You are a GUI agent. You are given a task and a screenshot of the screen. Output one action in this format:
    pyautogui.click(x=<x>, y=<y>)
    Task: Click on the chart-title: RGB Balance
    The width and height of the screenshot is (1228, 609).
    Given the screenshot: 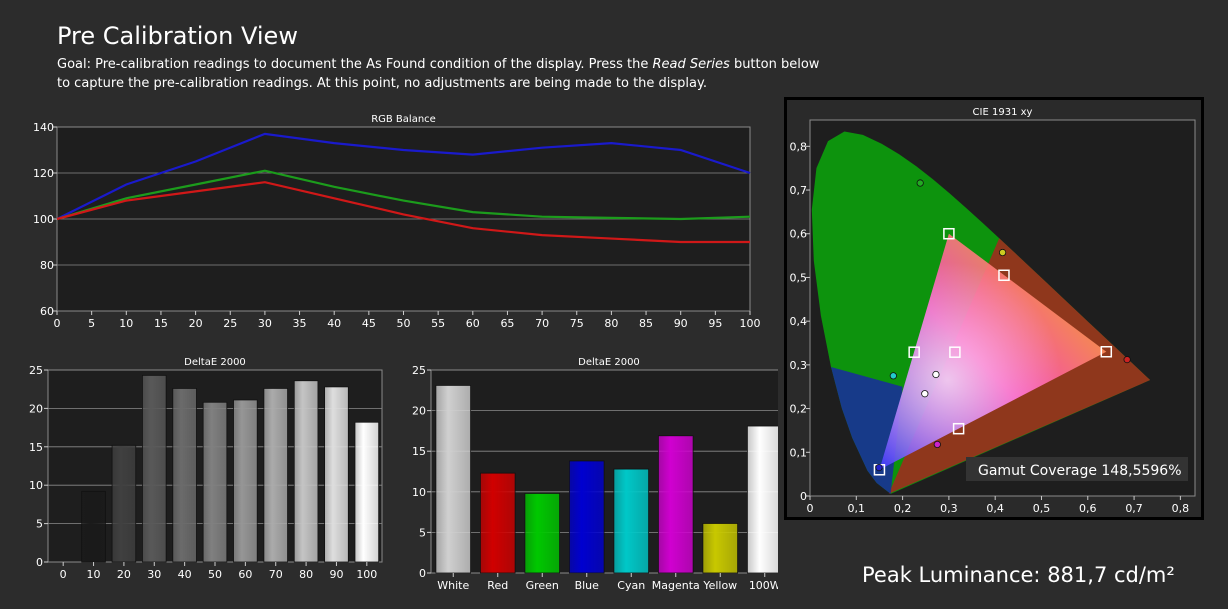 What is the action you would take?
    pyautogui.click(x=403, y=119)
    